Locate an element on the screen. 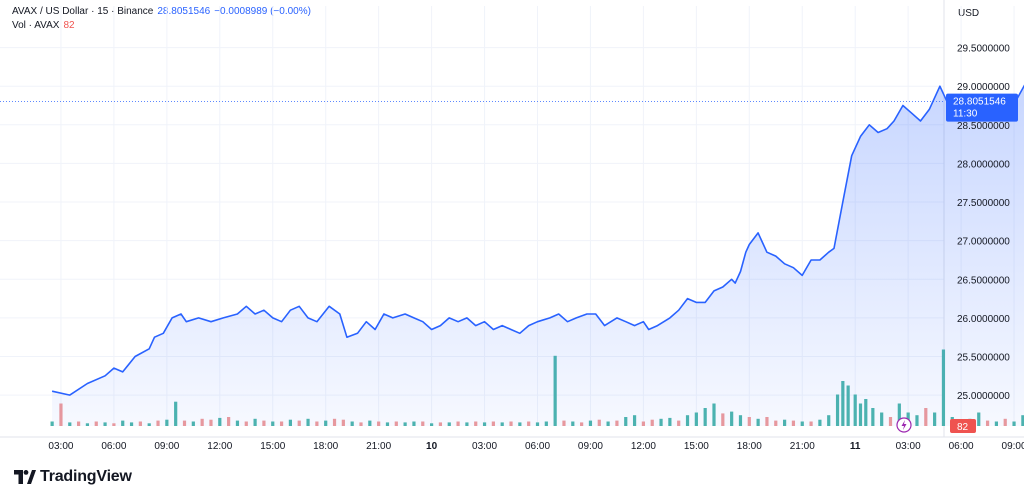 The height and width of the screenshot is (501, 1024). y-tick-label: 26.5000000 is located at coordinates (983, 280).